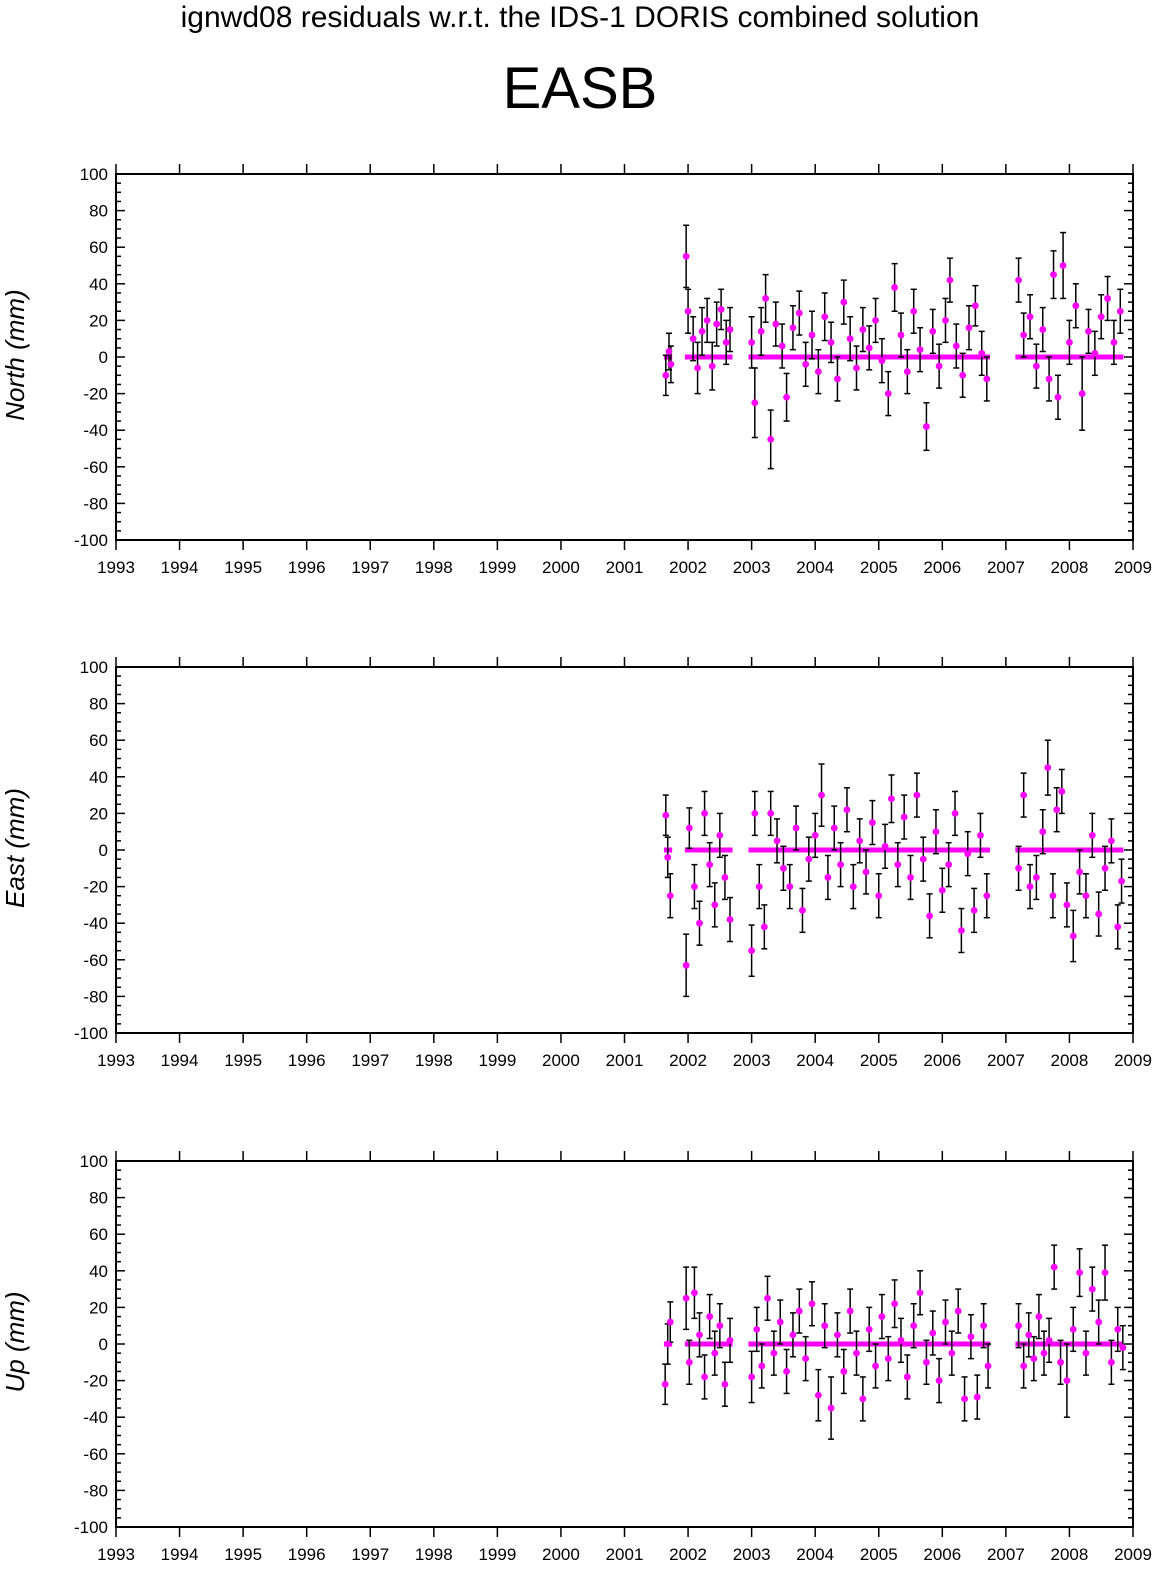  I want to click on y-tick-label: 80, so click(98, 211).